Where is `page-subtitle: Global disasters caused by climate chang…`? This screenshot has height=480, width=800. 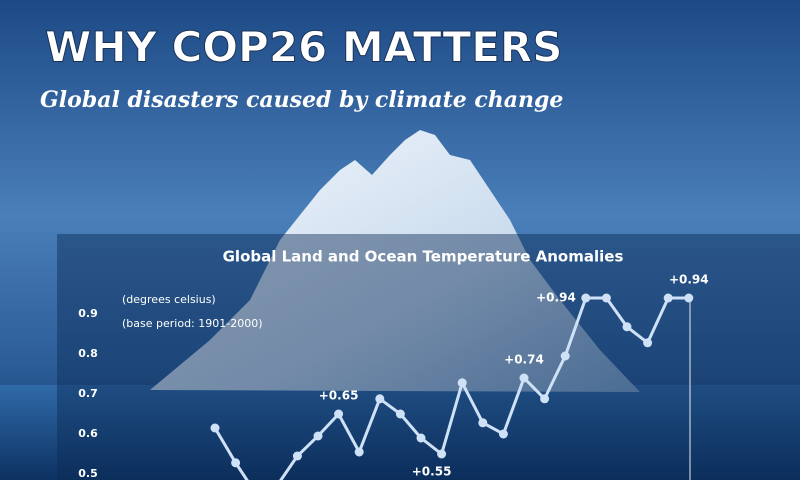 page-subtitle: Global disasters caused by climate chang… is located at coordinates (301, 100).